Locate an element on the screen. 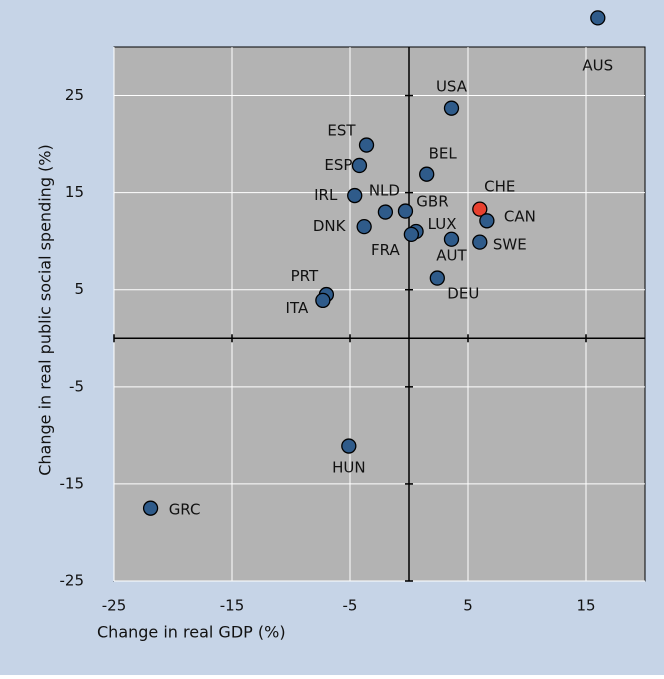  x-tick-label: -5 is located at coordinates (350, 606).